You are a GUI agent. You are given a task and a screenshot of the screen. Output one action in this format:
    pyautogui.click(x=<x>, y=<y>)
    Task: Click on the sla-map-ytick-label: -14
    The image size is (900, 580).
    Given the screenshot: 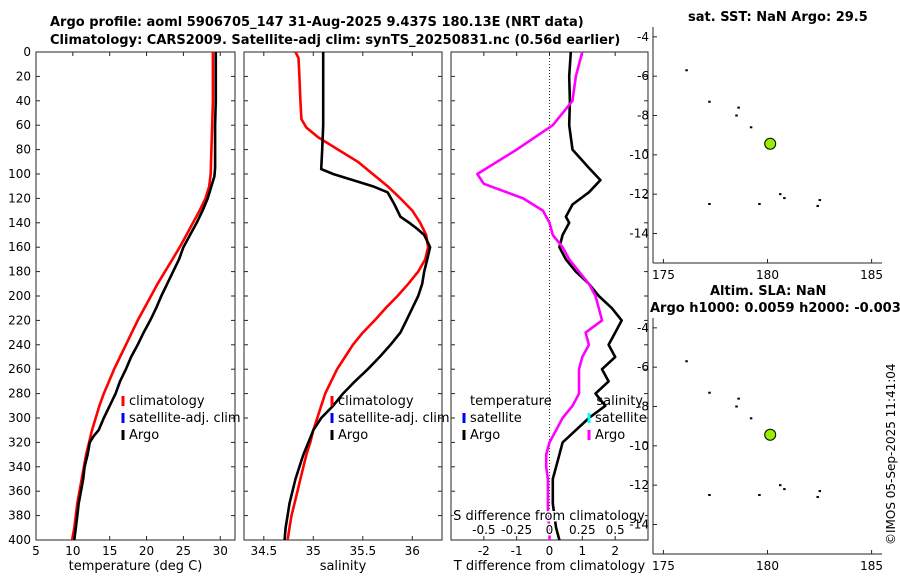 What is the action you would take?
    pyautogui.click(x=639, y=525)
    